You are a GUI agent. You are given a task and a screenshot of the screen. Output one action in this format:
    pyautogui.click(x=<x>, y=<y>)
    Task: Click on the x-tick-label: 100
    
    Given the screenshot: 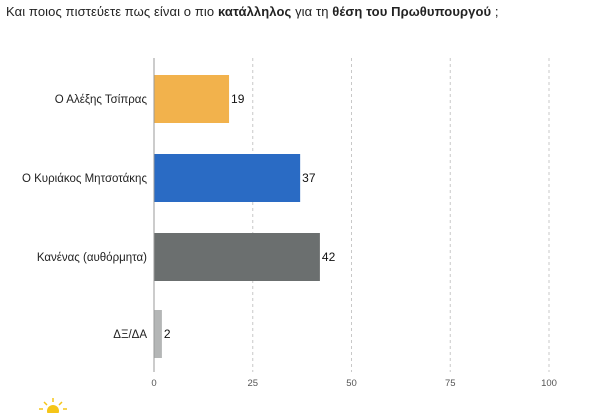 What is the action you would take?
    pyautogui.click(x=549, y=383)
    